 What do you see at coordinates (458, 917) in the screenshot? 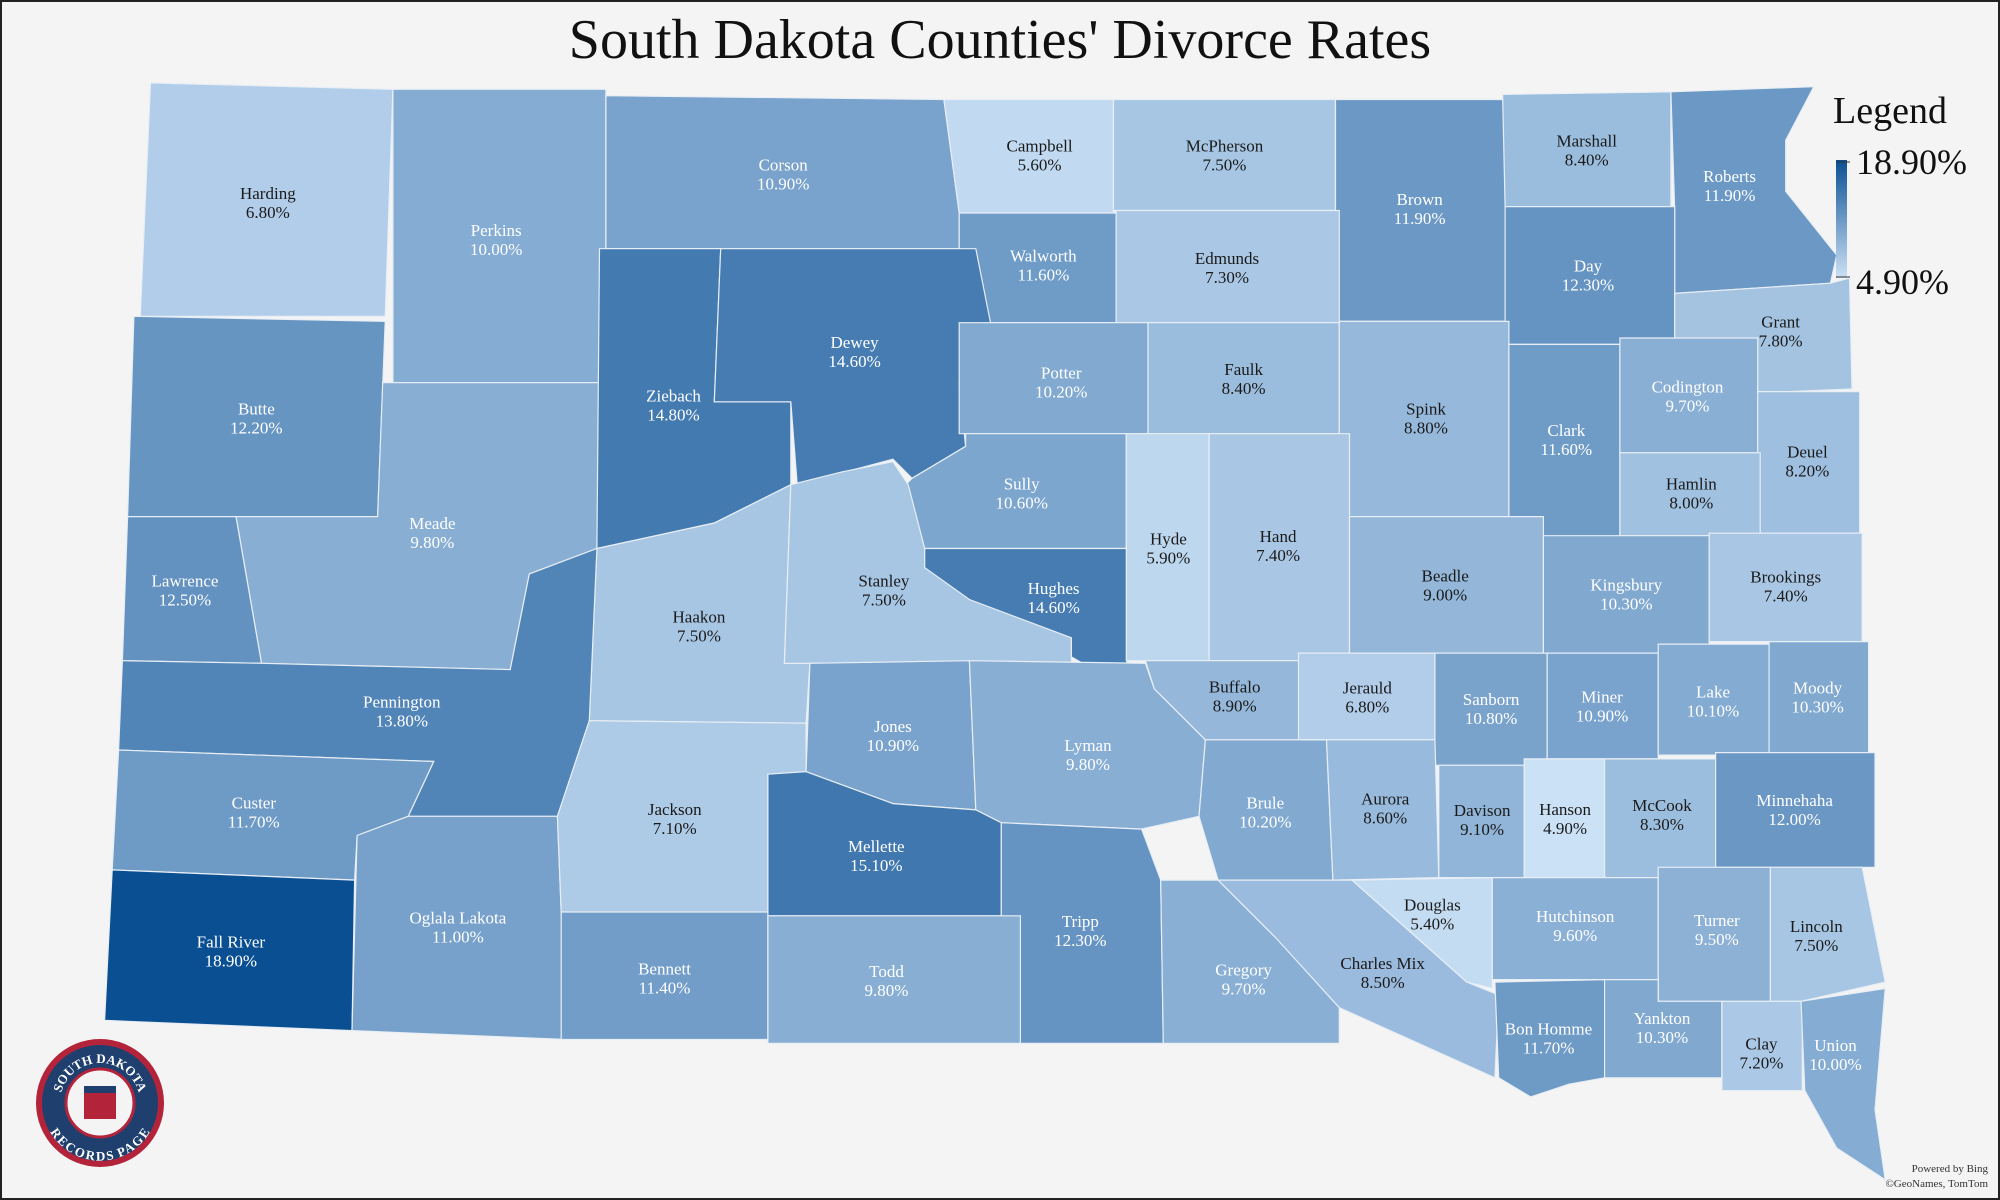
I see `county-name: Oglala Lakota` at bounding box center [458, 917].